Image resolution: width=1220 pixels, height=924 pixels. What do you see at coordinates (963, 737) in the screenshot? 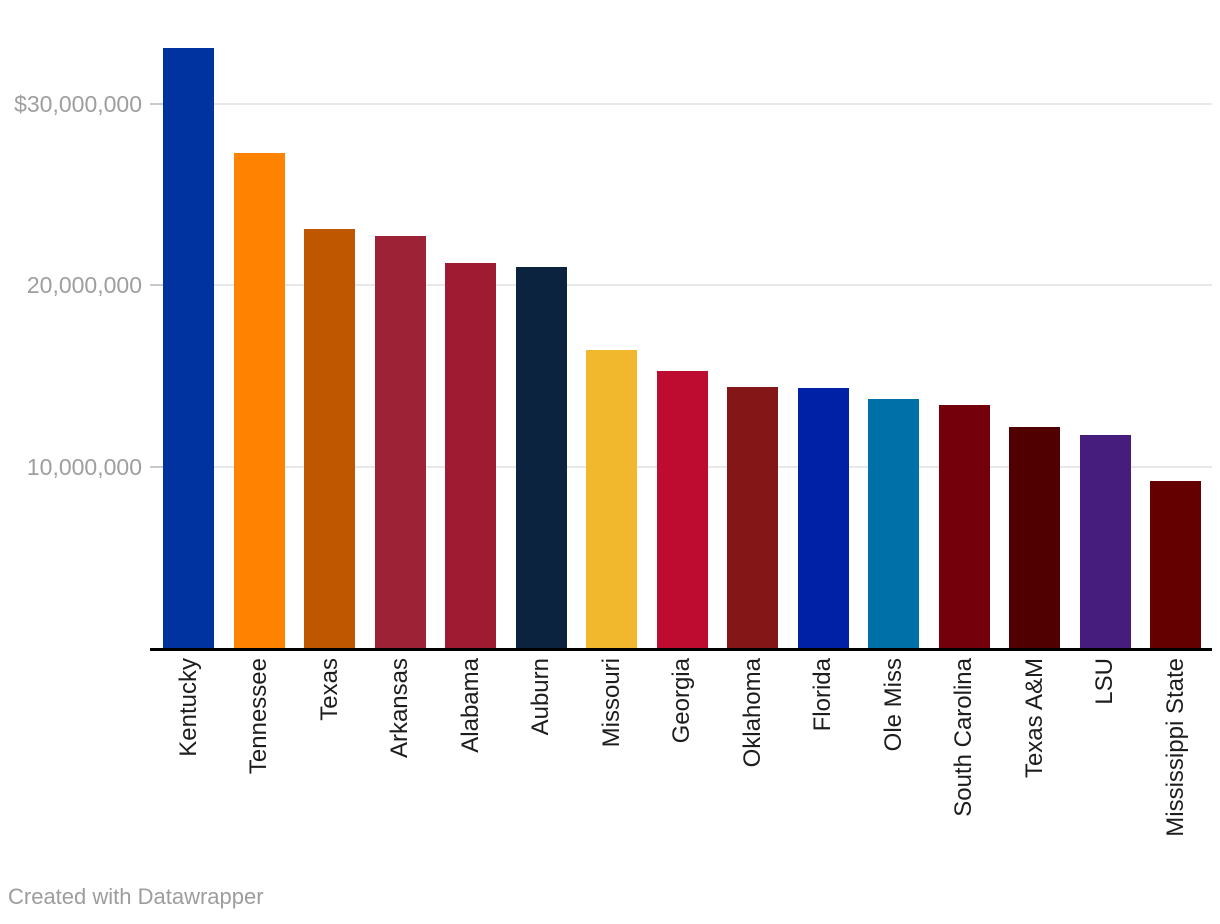
I see `x-tick-label: South Carolina` at bounding box center [963, 737].